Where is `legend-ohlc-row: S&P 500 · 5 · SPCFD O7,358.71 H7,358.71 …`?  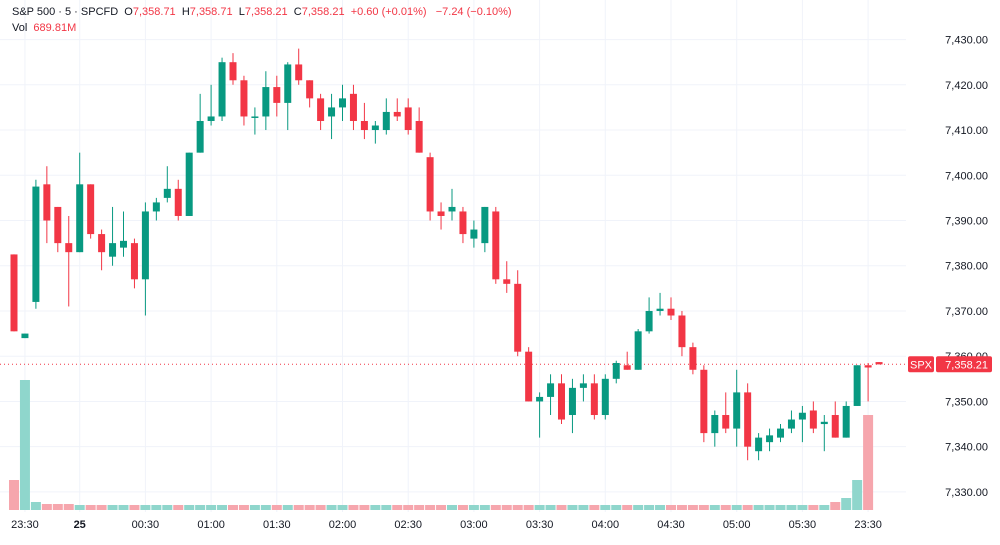 legend-ohlc-row: S&P 500 · 5 · SPCFD O7,358.71 H7,358.71 … is located at coordinates (262, 12).